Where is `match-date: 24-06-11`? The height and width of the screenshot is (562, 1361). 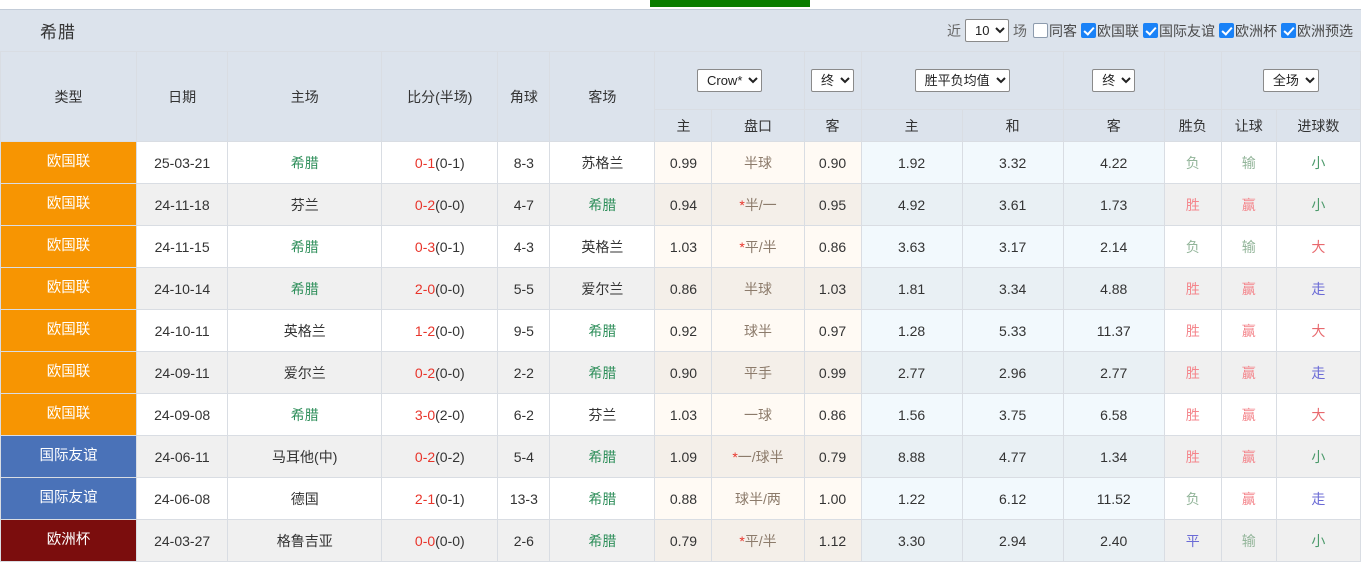
match-date: 24-06-11 is located at coordinates (182, 456).